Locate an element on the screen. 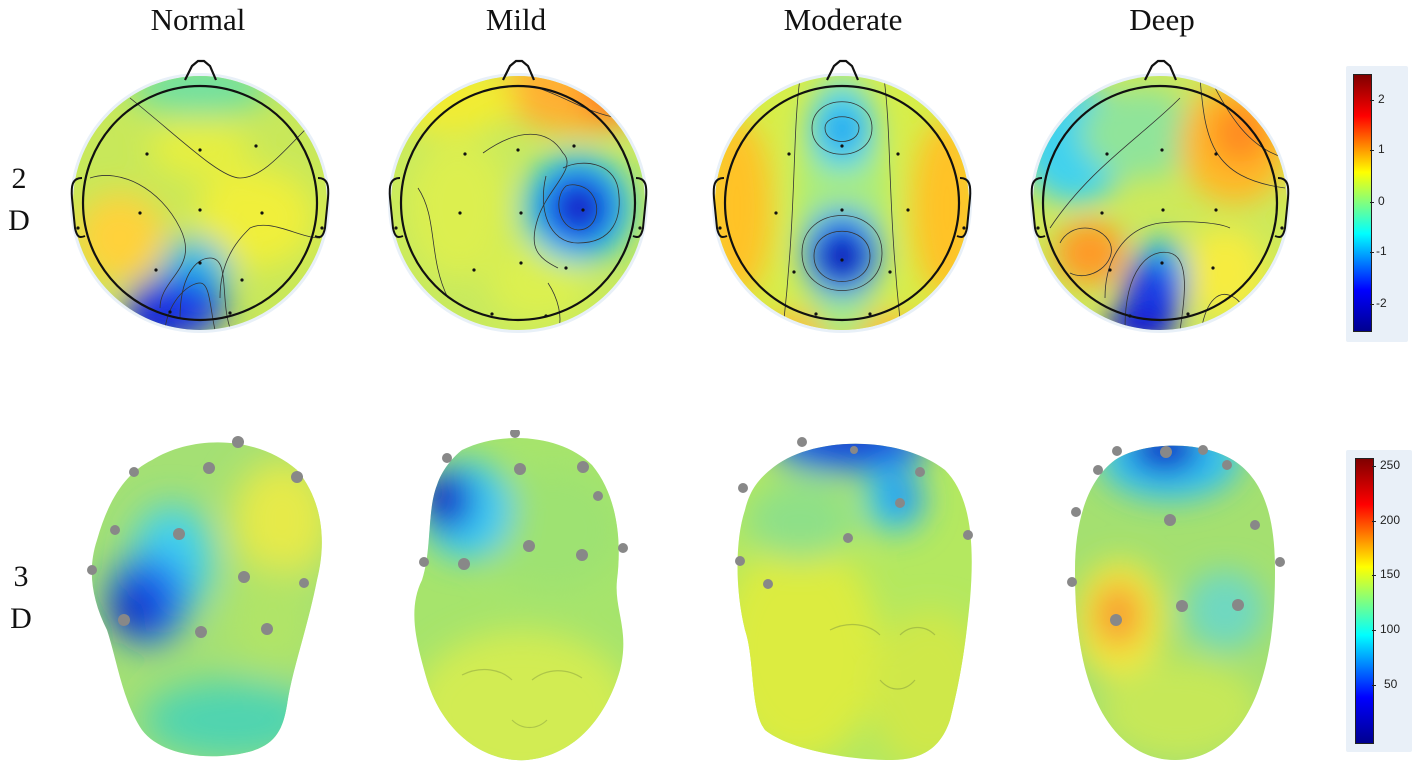 The width and height of the screenshot is (1418, 767). row-label-3d: 3 D is located at coordinates (21, 598).